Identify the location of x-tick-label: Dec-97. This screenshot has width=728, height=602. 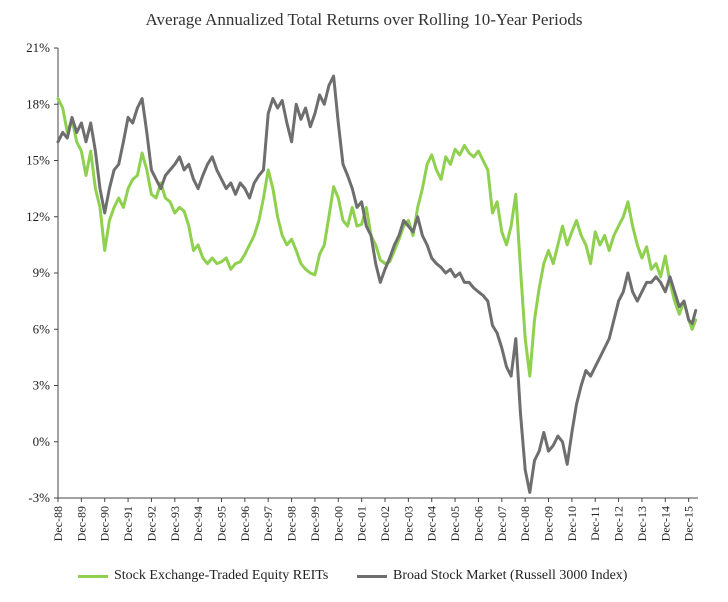
(268, 523).